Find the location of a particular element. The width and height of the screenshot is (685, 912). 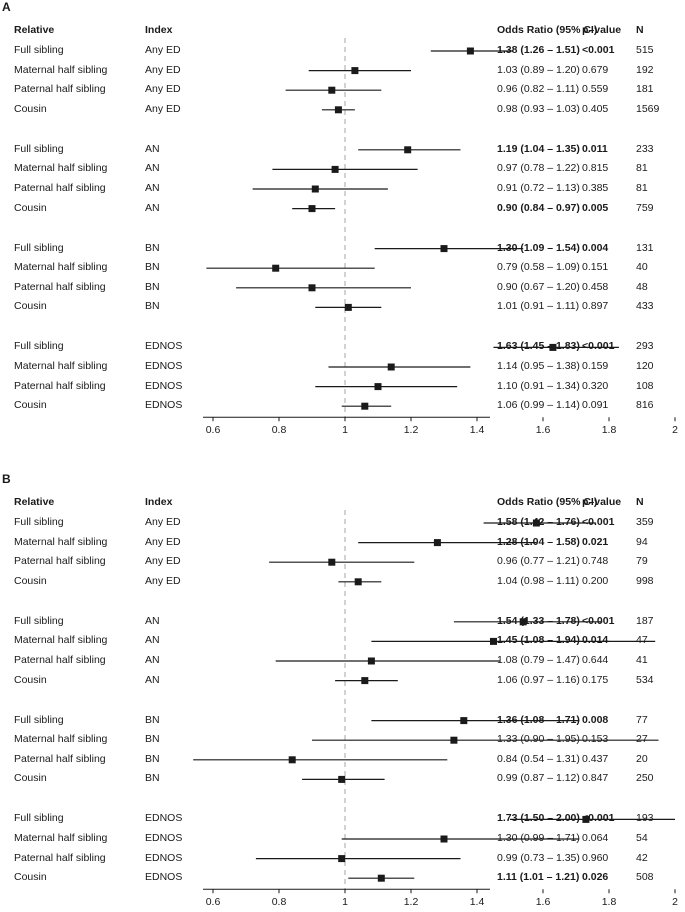

n-count: 41 is located at coordinates (642, 660).